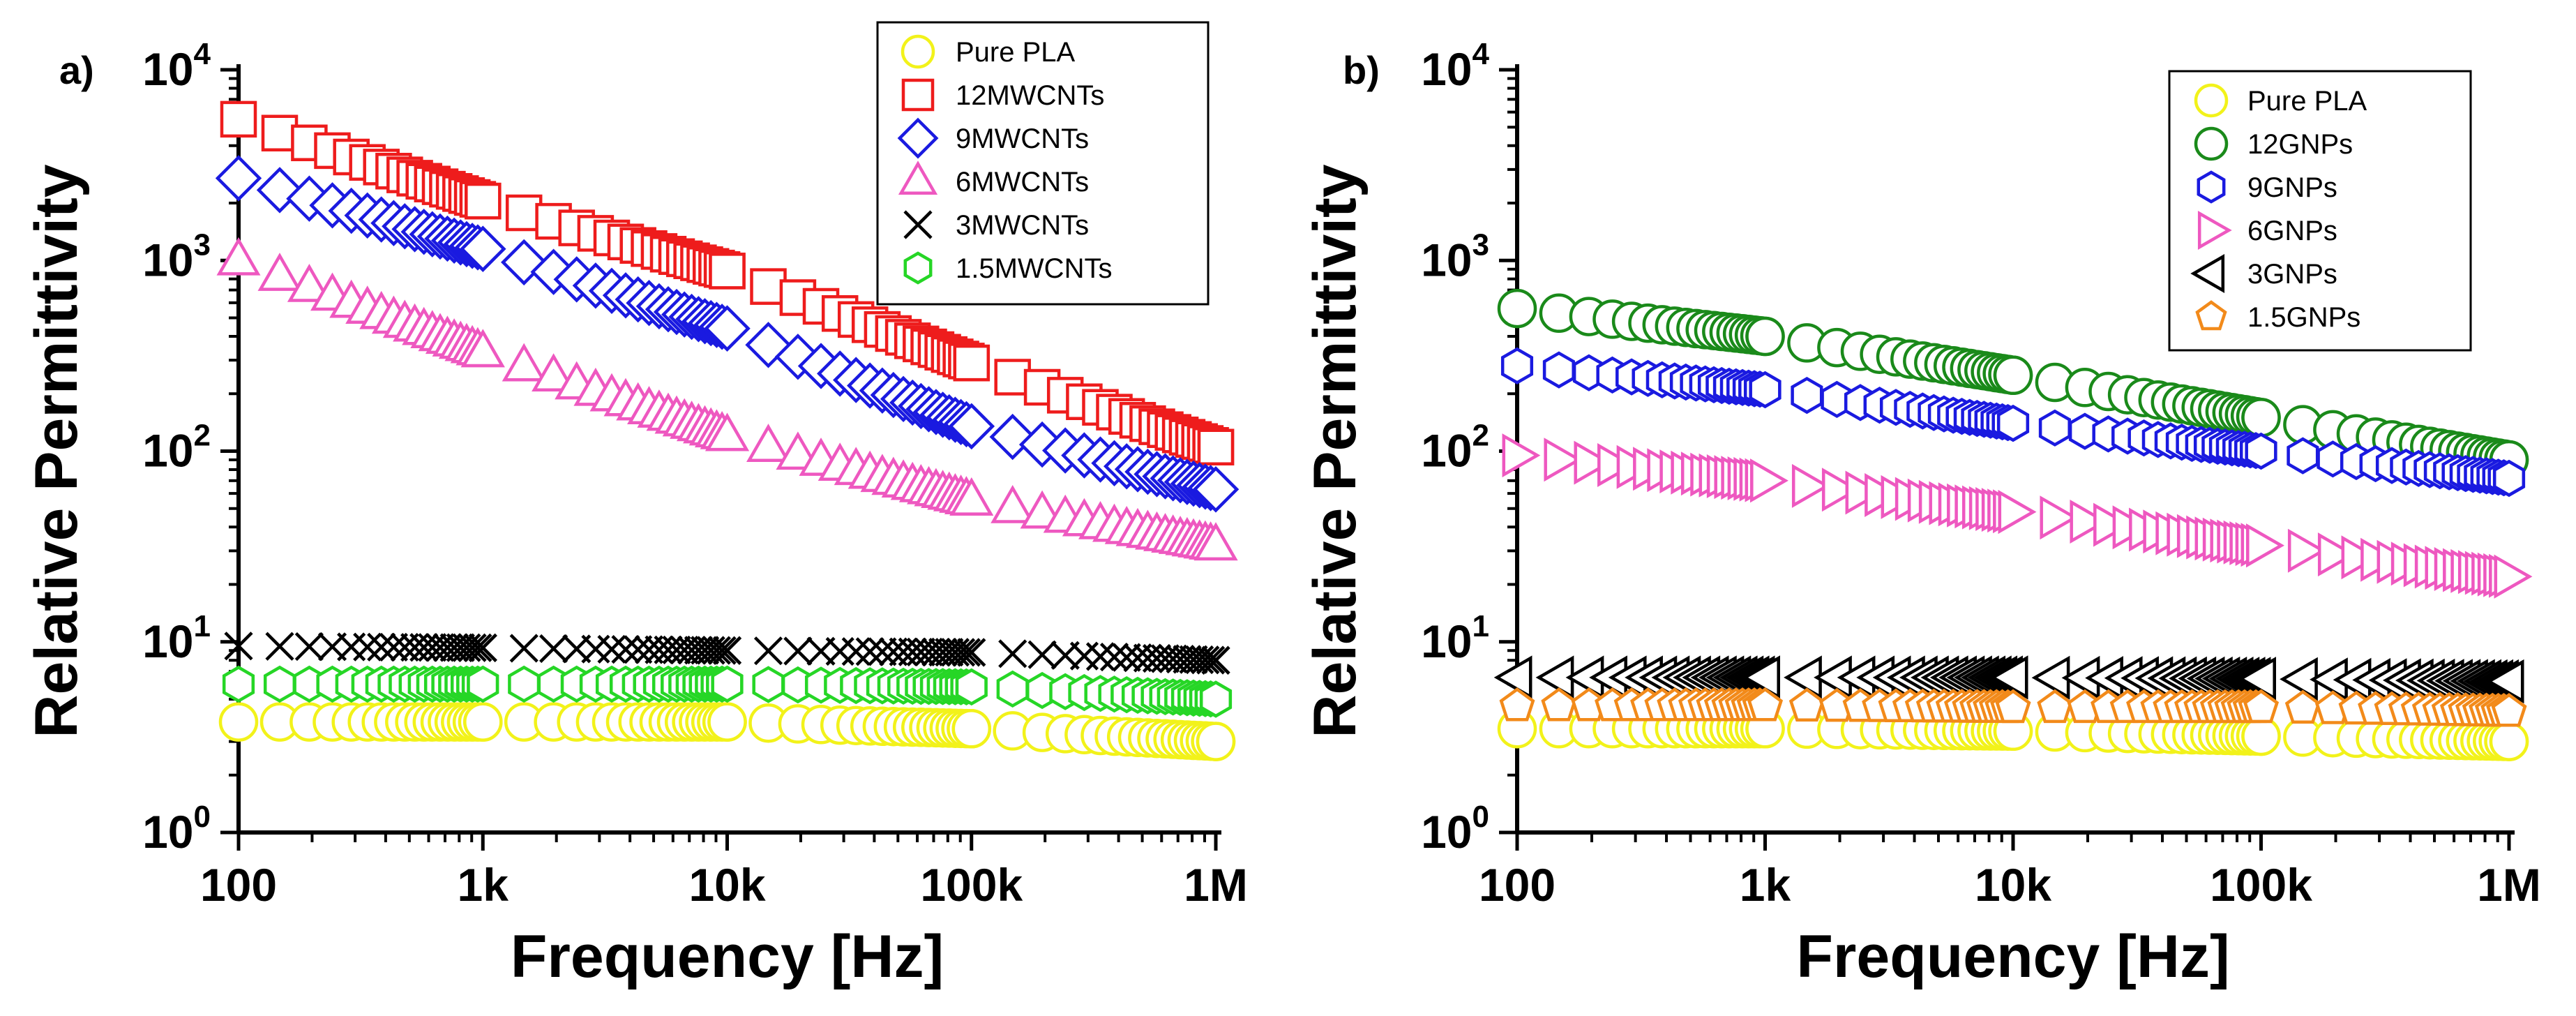 This screenshot has height=1016, width=2576. What do you see at coordinates (2303, 317) in the screenshot?
I see `legend-label: 1.5GNPs` at bounding box center [2303, 317].